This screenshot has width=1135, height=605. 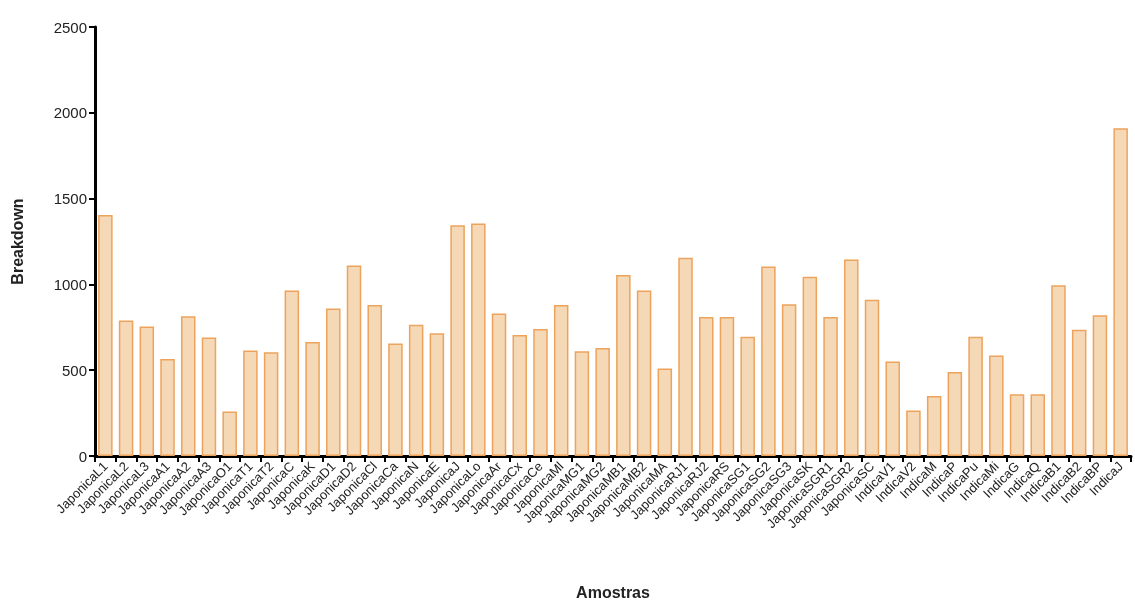 I want to click on y-tick-label: 500, so click(x=74, y=370).